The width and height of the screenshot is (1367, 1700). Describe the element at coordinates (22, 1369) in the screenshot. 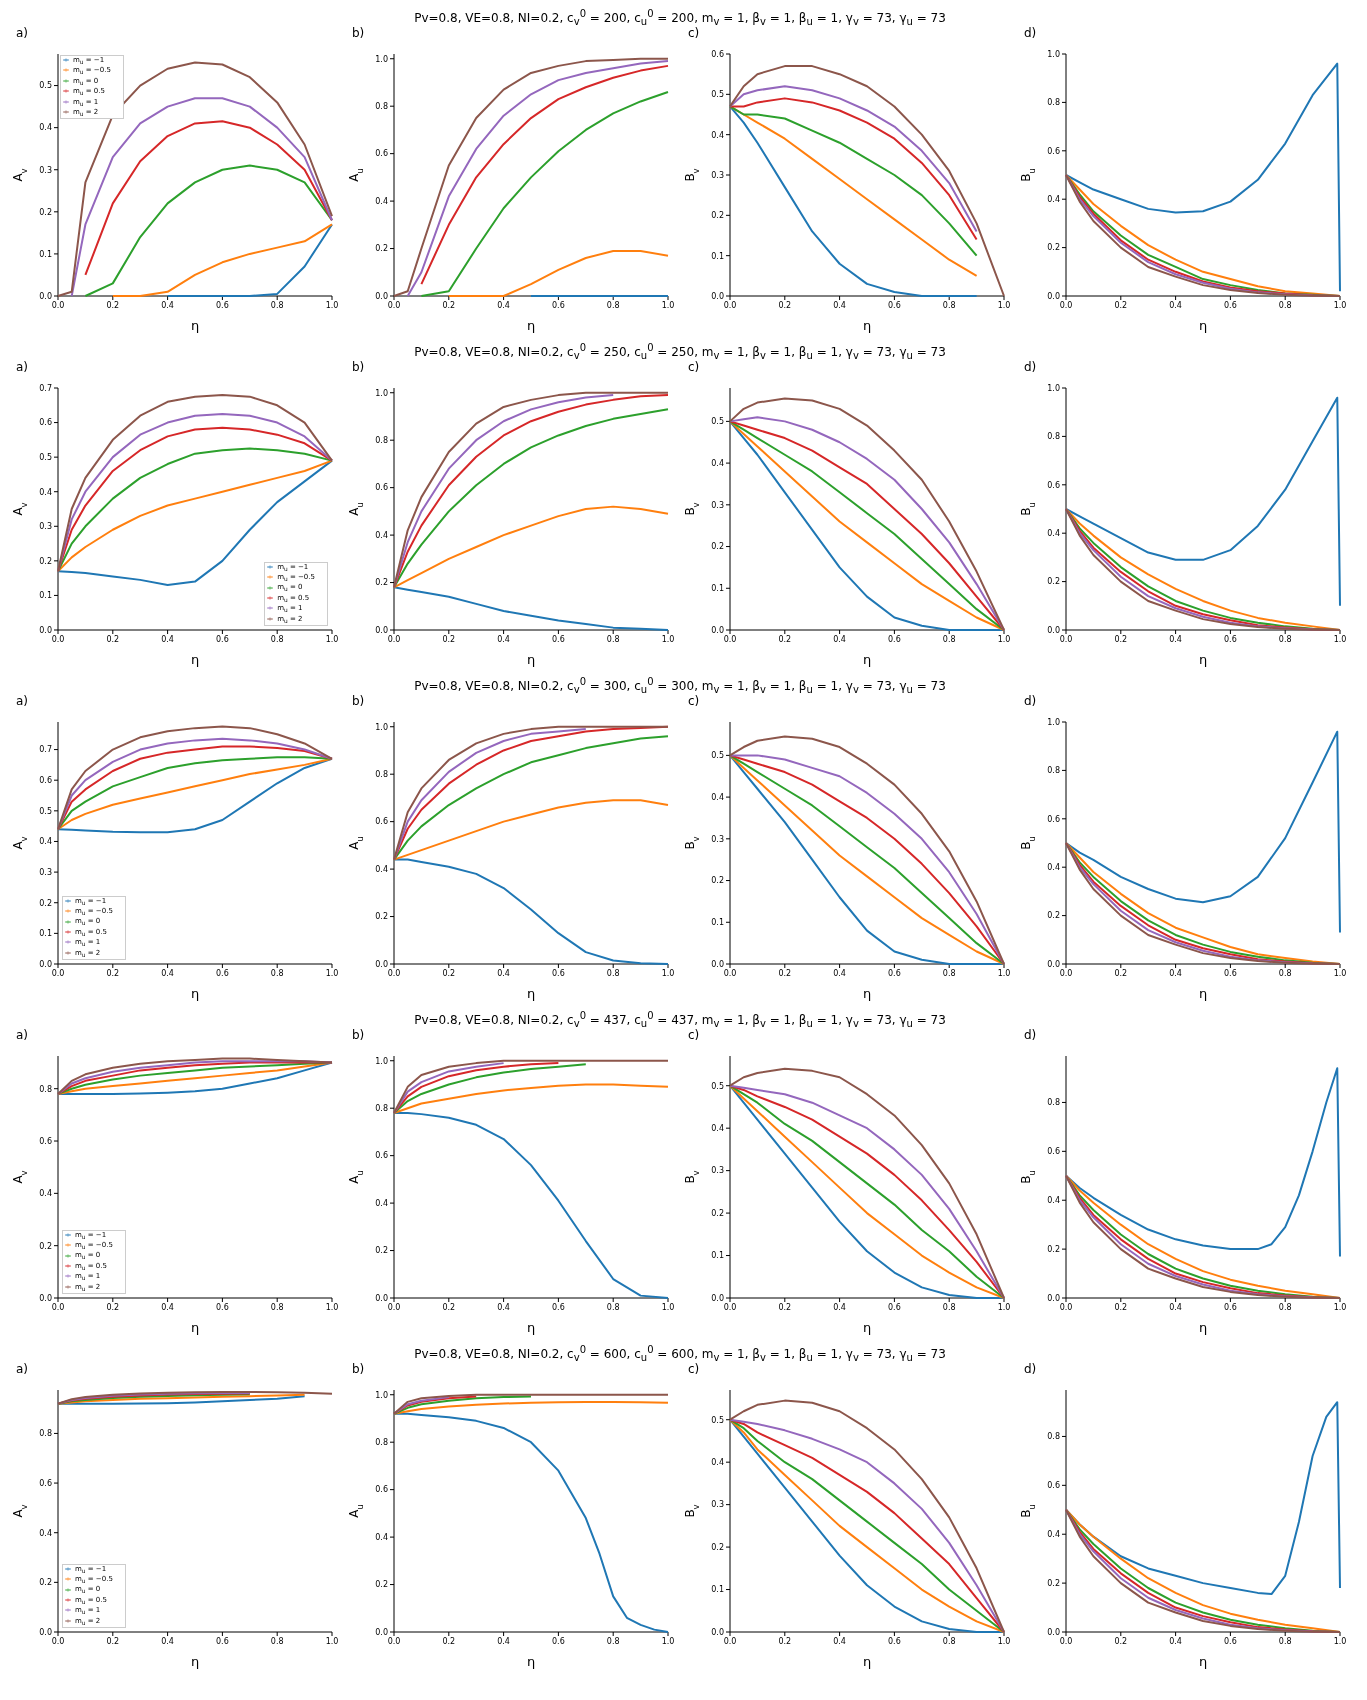

I see `text: a)` at that location.